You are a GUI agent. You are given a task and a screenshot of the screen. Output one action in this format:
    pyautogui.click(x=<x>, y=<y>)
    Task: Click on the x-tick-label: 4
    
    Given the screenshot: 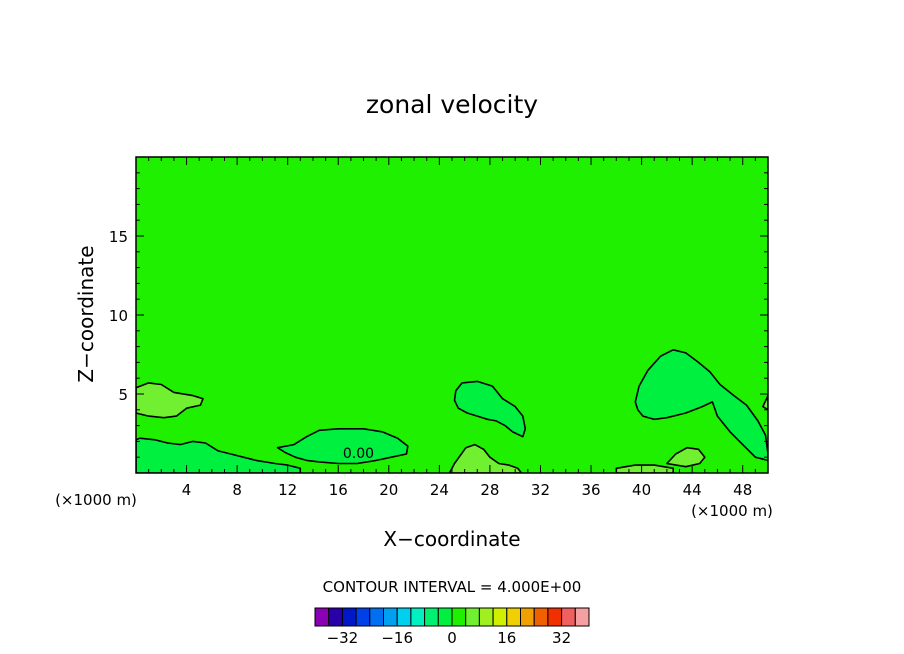 What is the action you would take?
    pyautogui.click(x=187, y=490)
    